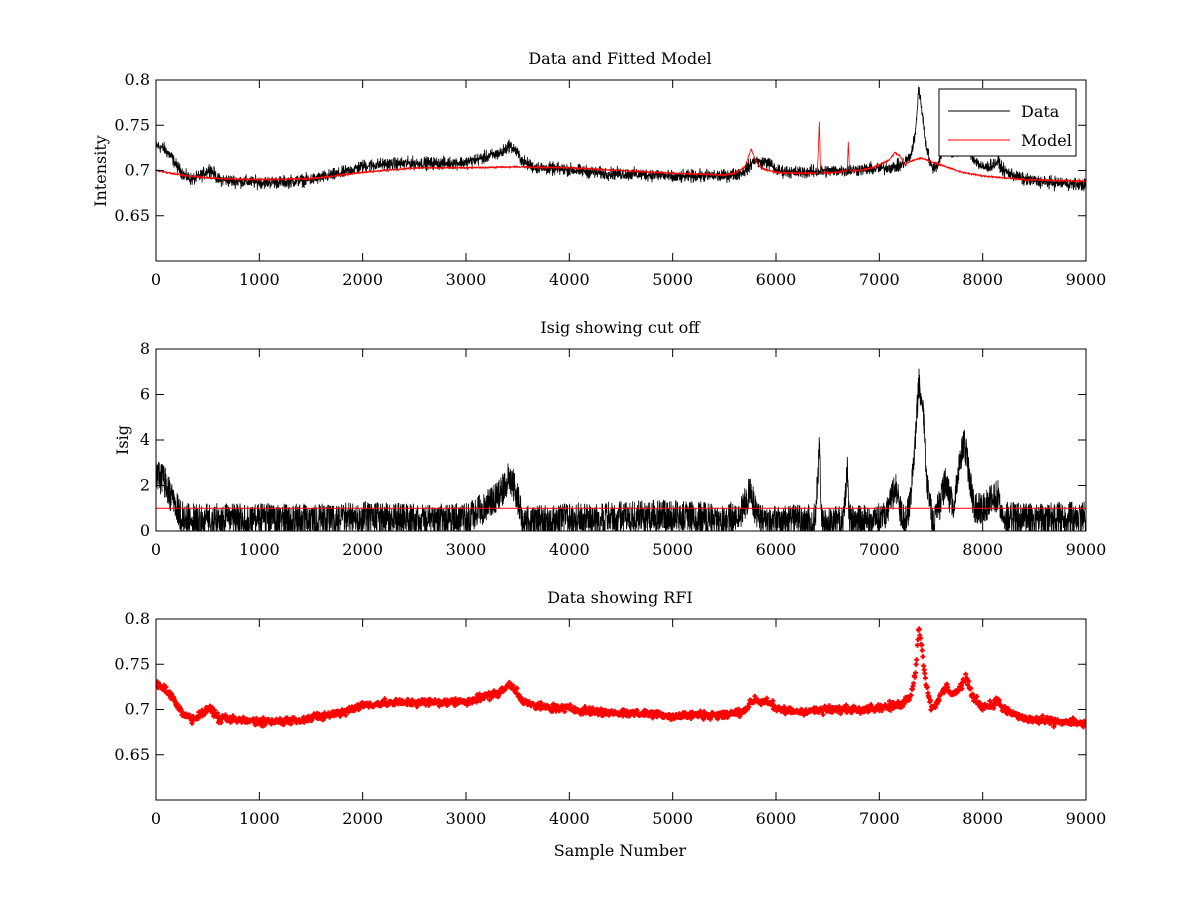 This screenshot has width=1200, height=900. What do you see at coordinates (619, 597) in the screenshot?
I see `panel-3-title: Data showing RFI` at bounding box center [619, 597].